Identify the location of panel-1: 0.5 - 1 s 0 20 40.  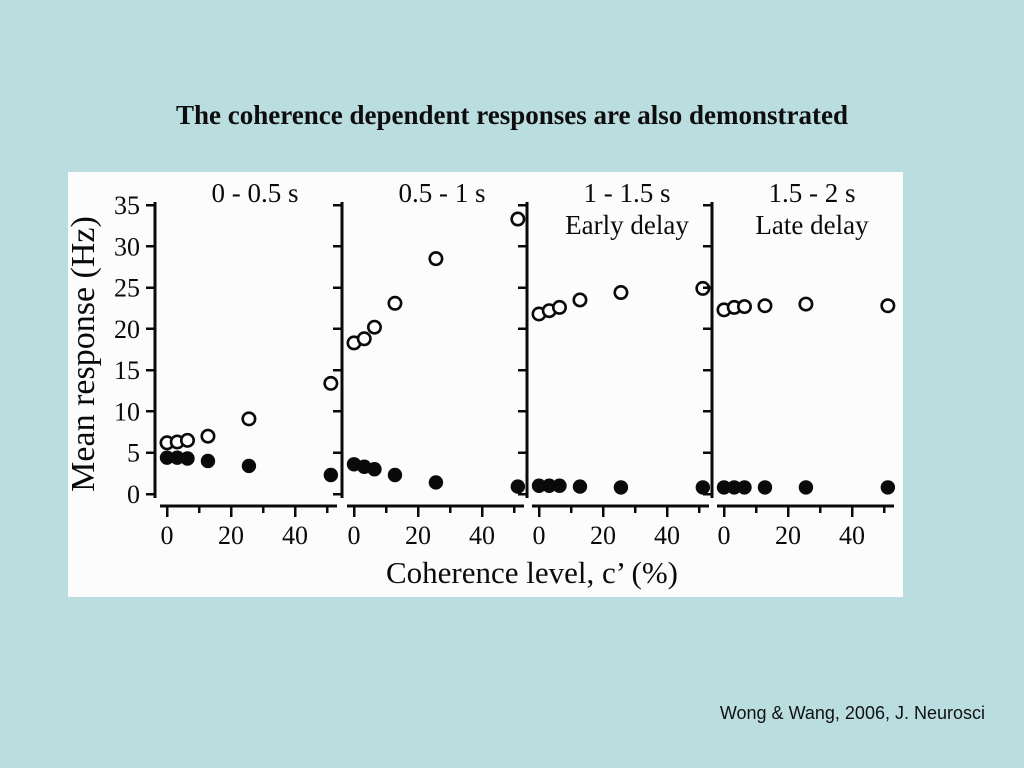
(429, 364).